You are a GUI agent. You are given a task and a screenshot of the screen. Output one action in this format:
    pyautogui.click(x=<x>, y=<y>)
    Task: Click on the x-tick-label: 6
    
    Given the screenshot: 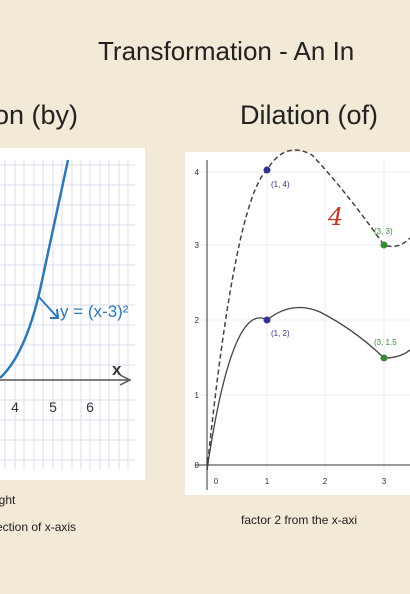 What is the action you would take?
    pyautogui.click(x=90, y=407)
    